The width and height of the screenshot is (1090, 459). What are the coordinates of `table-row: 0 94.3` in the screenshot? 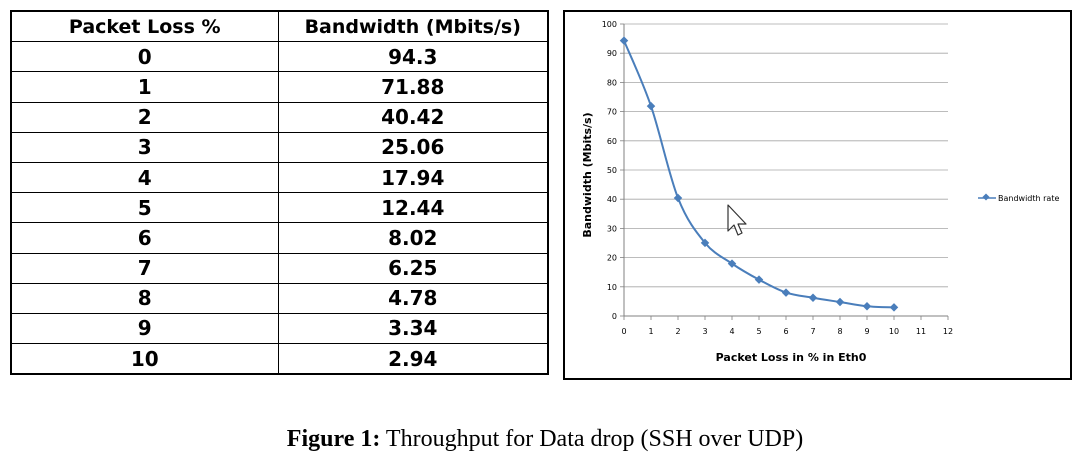 It's located at (279, 57).